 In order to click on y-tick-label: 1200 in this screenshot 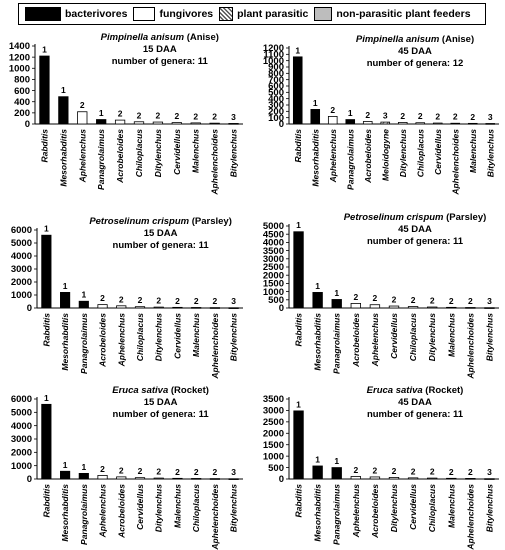, I will do `click(19, 57)`.